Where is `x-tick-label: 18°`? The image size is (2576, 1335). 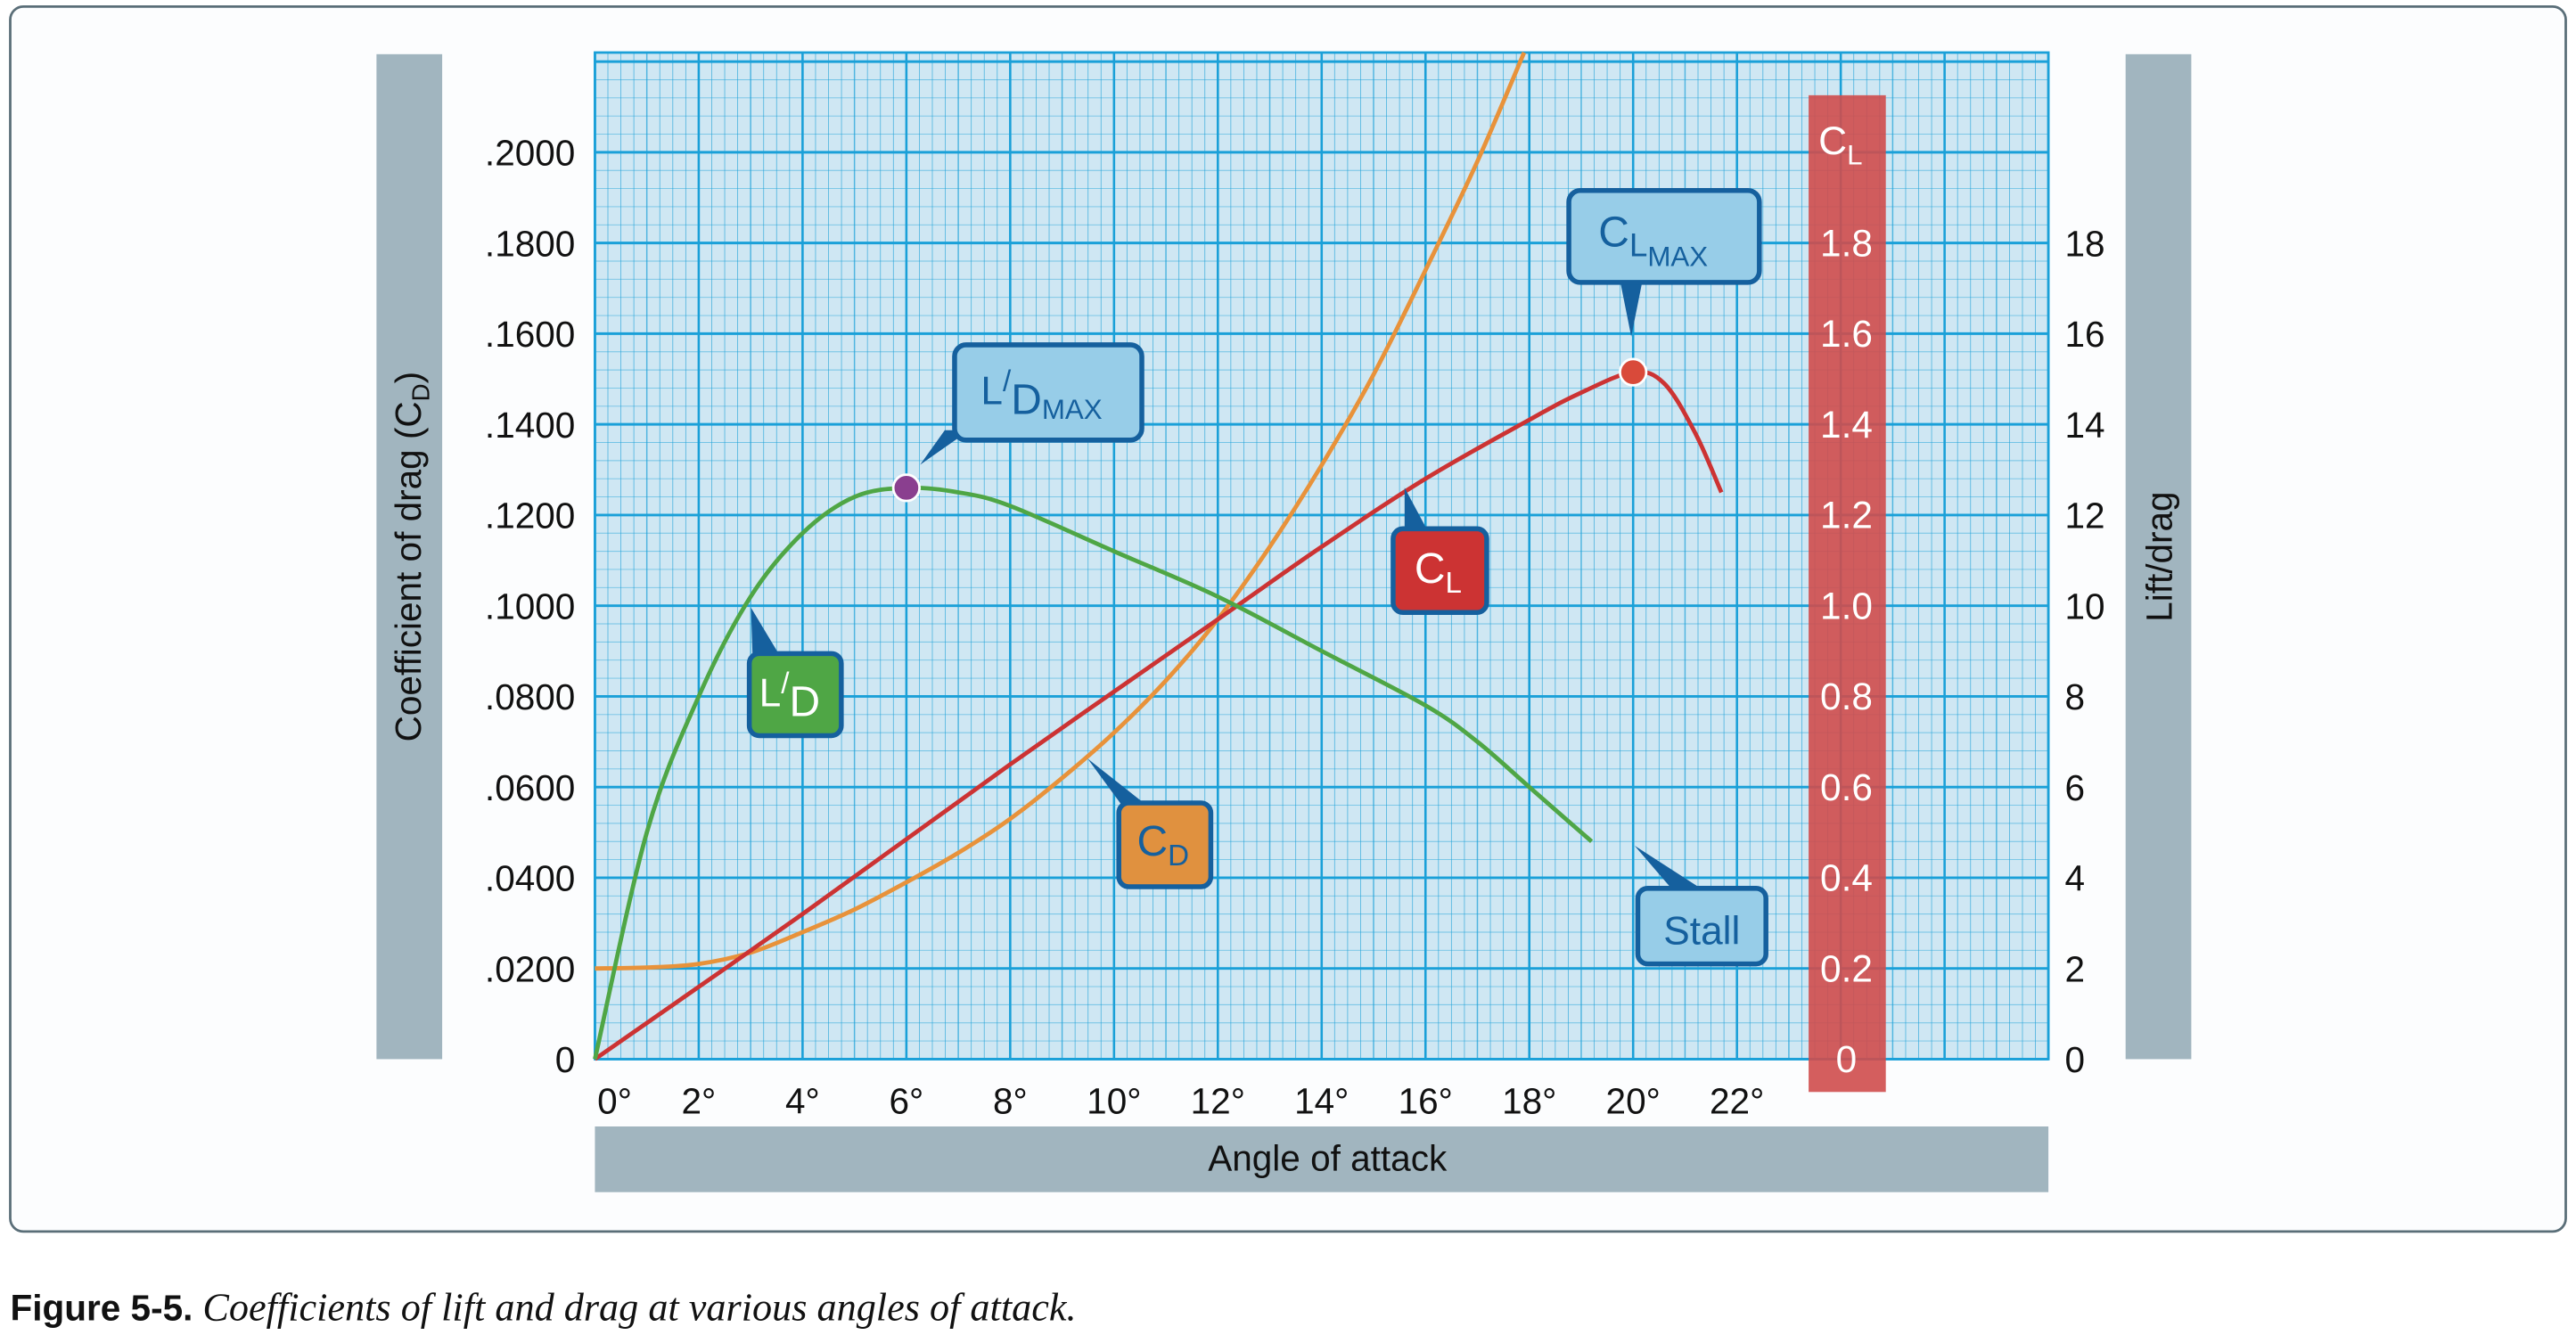
x-tick-label: 18° is located at coordinates (1529, 1100).